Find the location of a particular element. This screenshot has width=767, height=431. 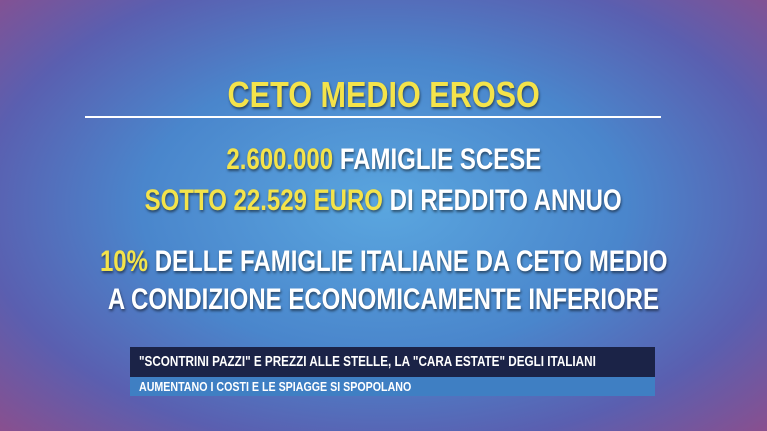

body-line-text: 2.600.000 FAMIGLIE SCESE is located at coordinates (383, 160).